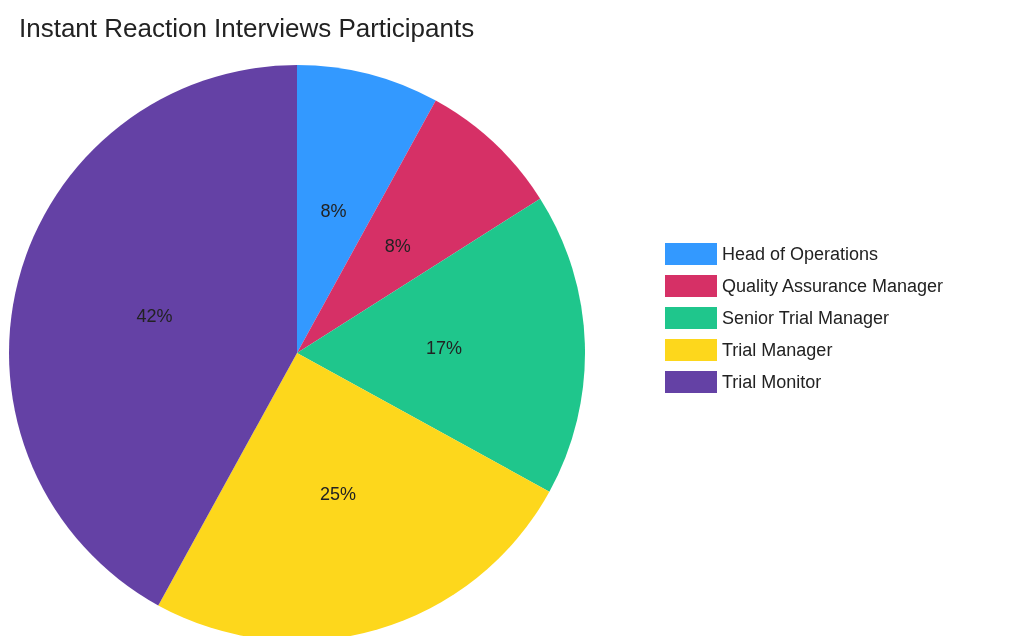 Image resolution: width=1013 pixels, height=636 pixels. What do you see at coordinates (772, 382) in the screenshot?
I see `legend-label: Trial Monitor` at bounding box center [772, 382].